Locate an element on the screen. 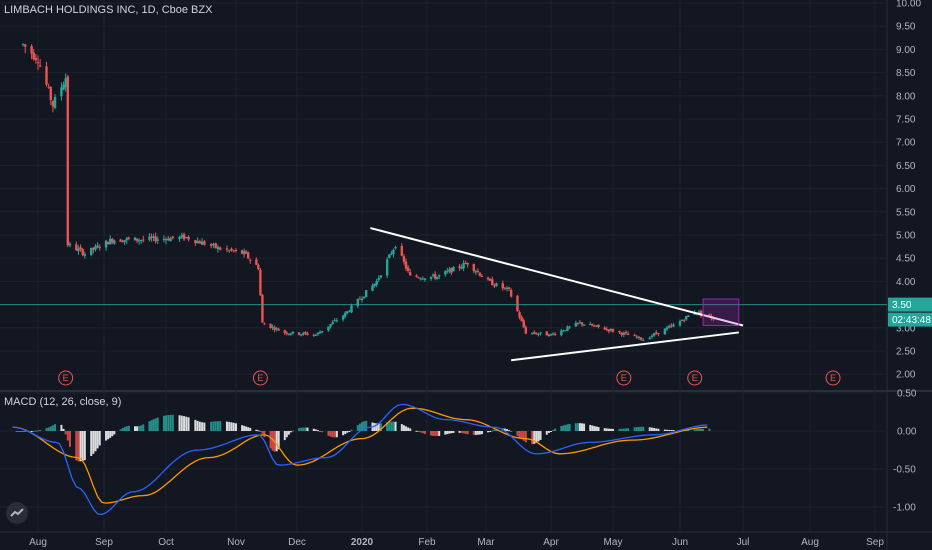  macd-tick-label: -1.00 is located at coordinates (904, 508).